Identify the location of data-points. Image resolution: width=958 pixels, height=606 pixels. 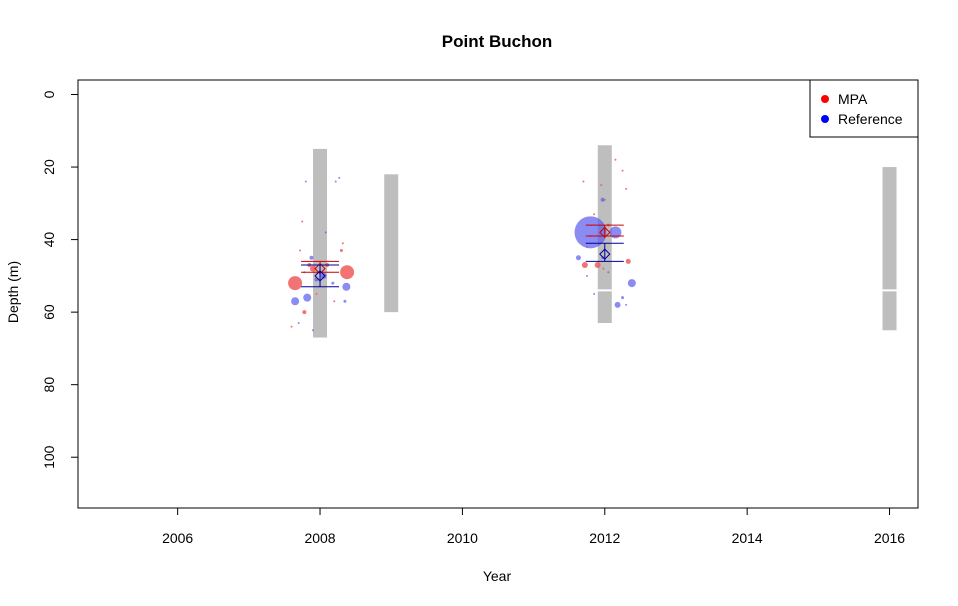
(462, 245).